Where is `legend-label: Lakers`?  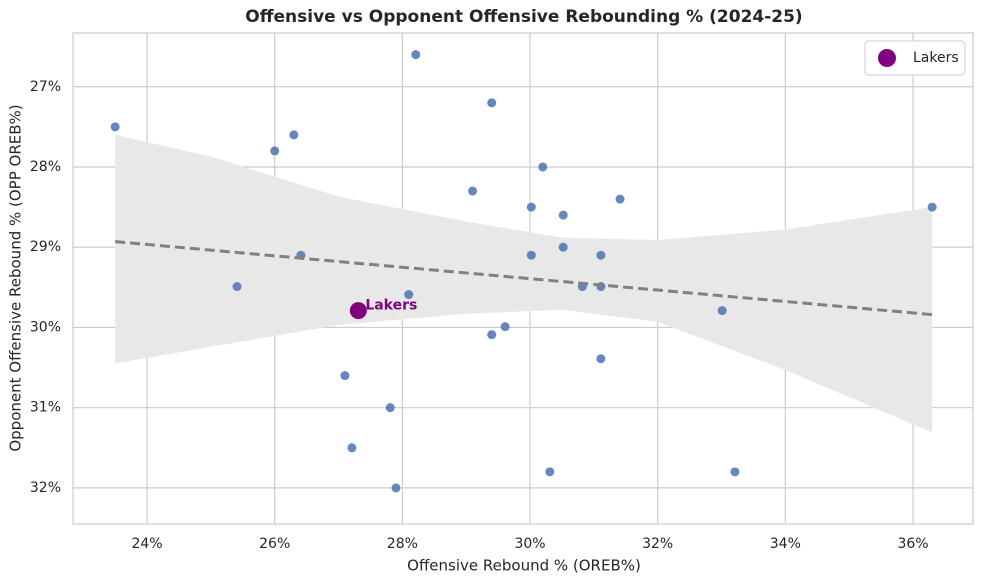 legend-label: Lakers is located at coordinates (936, 58).